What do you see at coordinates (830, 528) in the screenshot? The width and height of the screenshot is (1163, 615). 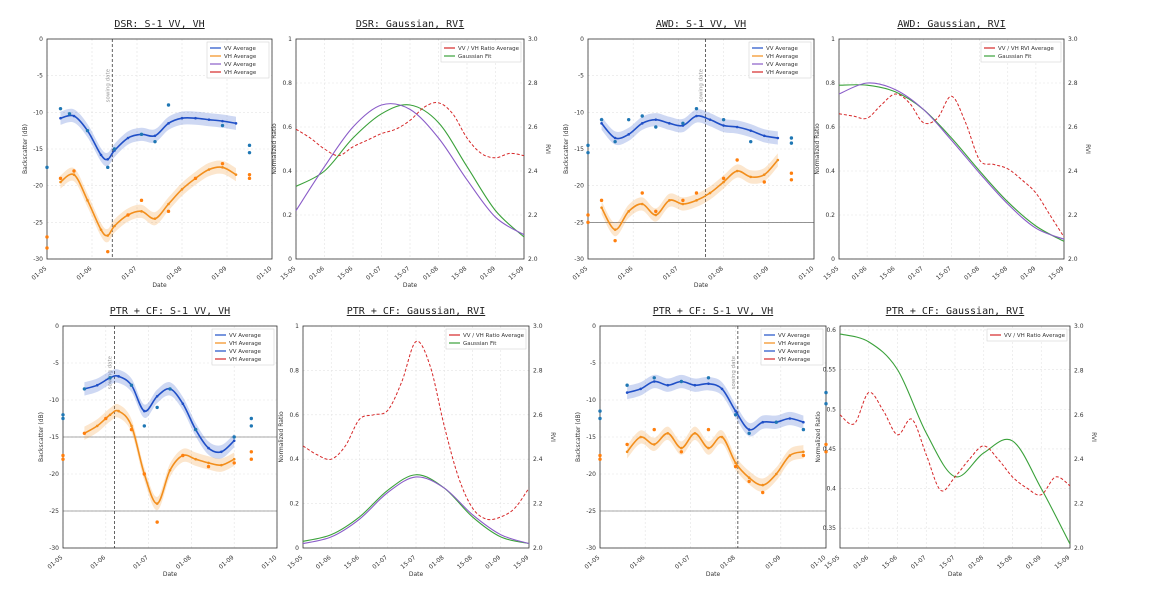 I see `y-tick-label: 0.35` at bounding box center [830, 528].